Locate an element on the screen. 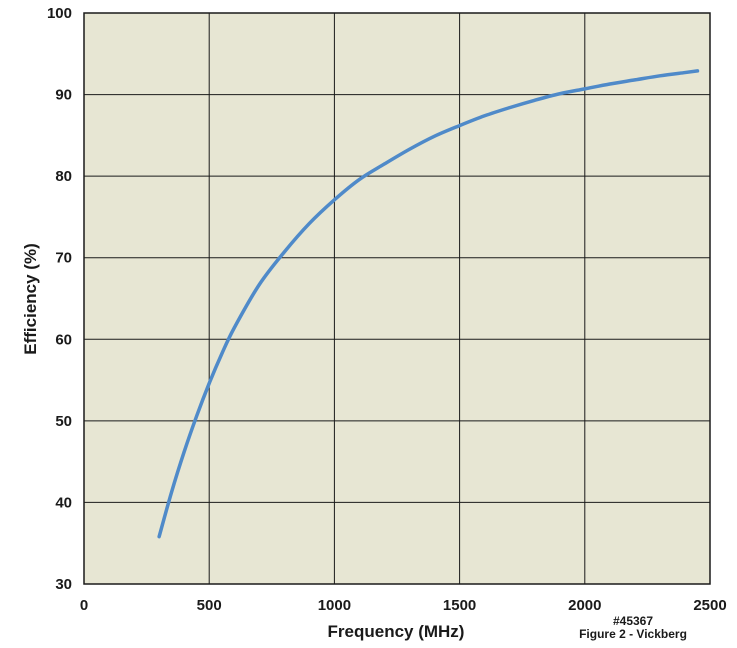  x-axis-title: Frequency (MHz) is located at coordinates (396, 631).